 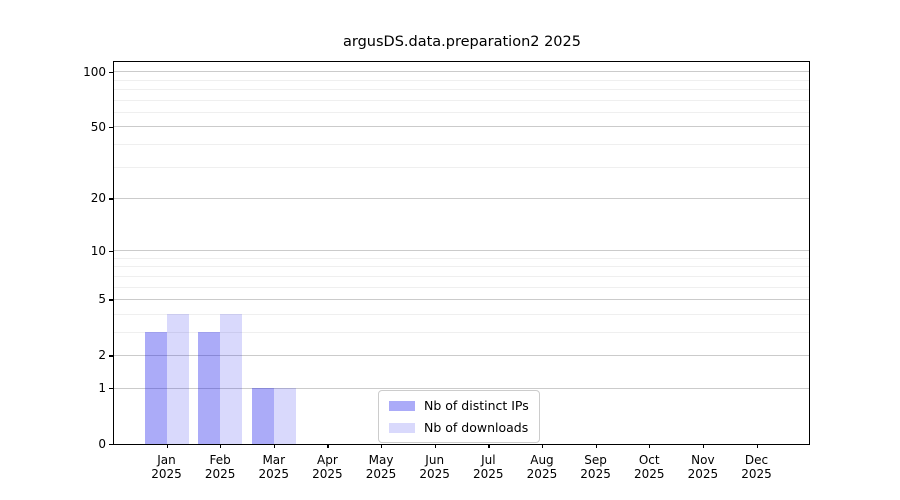 What do you see at coordinates (476, 405) in the screenshot?
I see `legend-label-distinct-ips: Nb of distinct IPs` at bounding box center [476, 405].